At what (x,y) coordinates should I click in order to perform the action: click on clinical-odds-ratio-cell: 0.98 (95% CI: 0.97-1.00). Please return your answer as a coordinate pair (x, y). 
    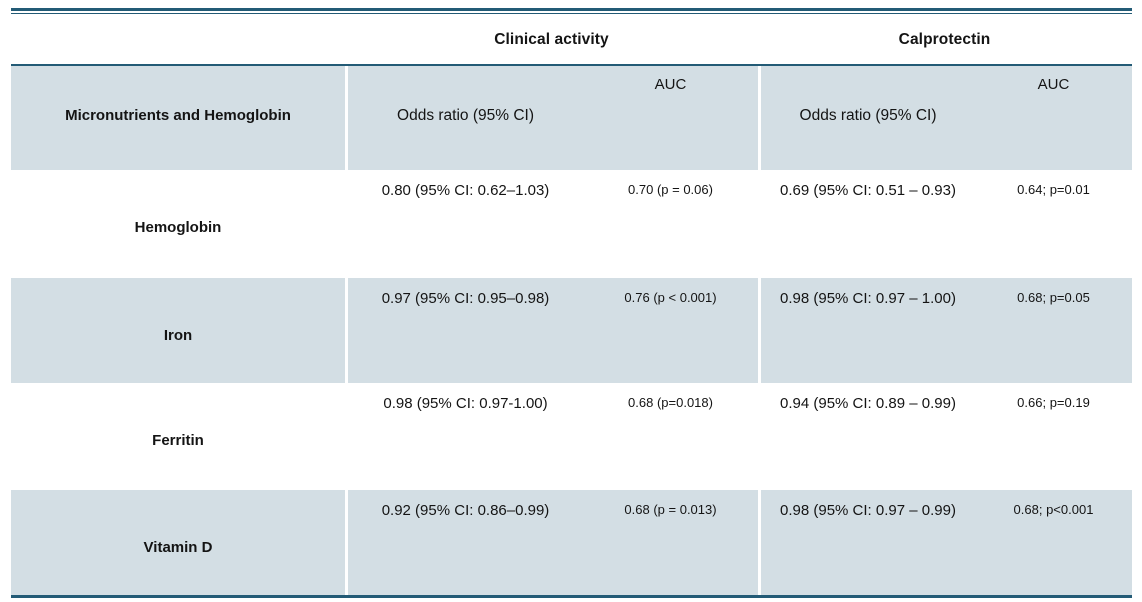
    Looking at the image, I should click on (464, 436).